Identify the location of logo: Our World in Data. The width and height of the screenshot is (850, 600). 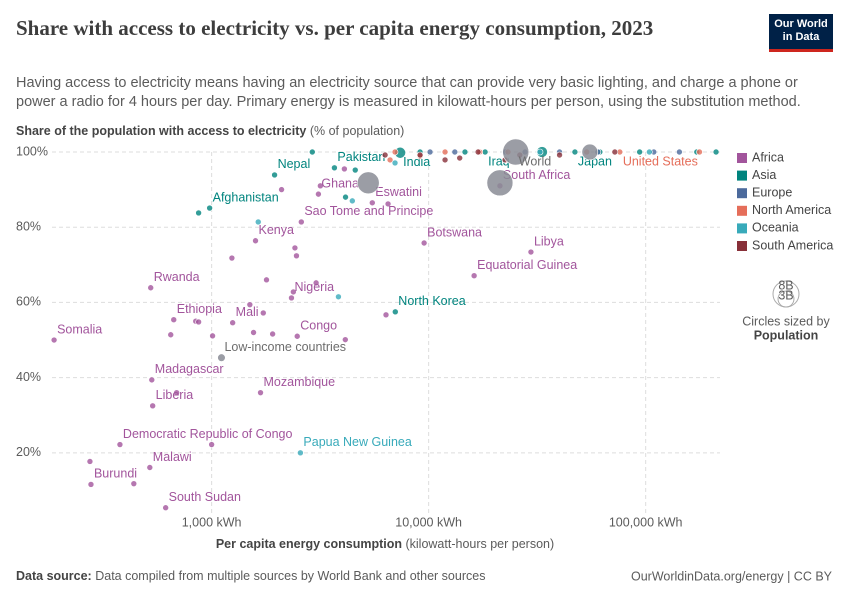
(801, 33).